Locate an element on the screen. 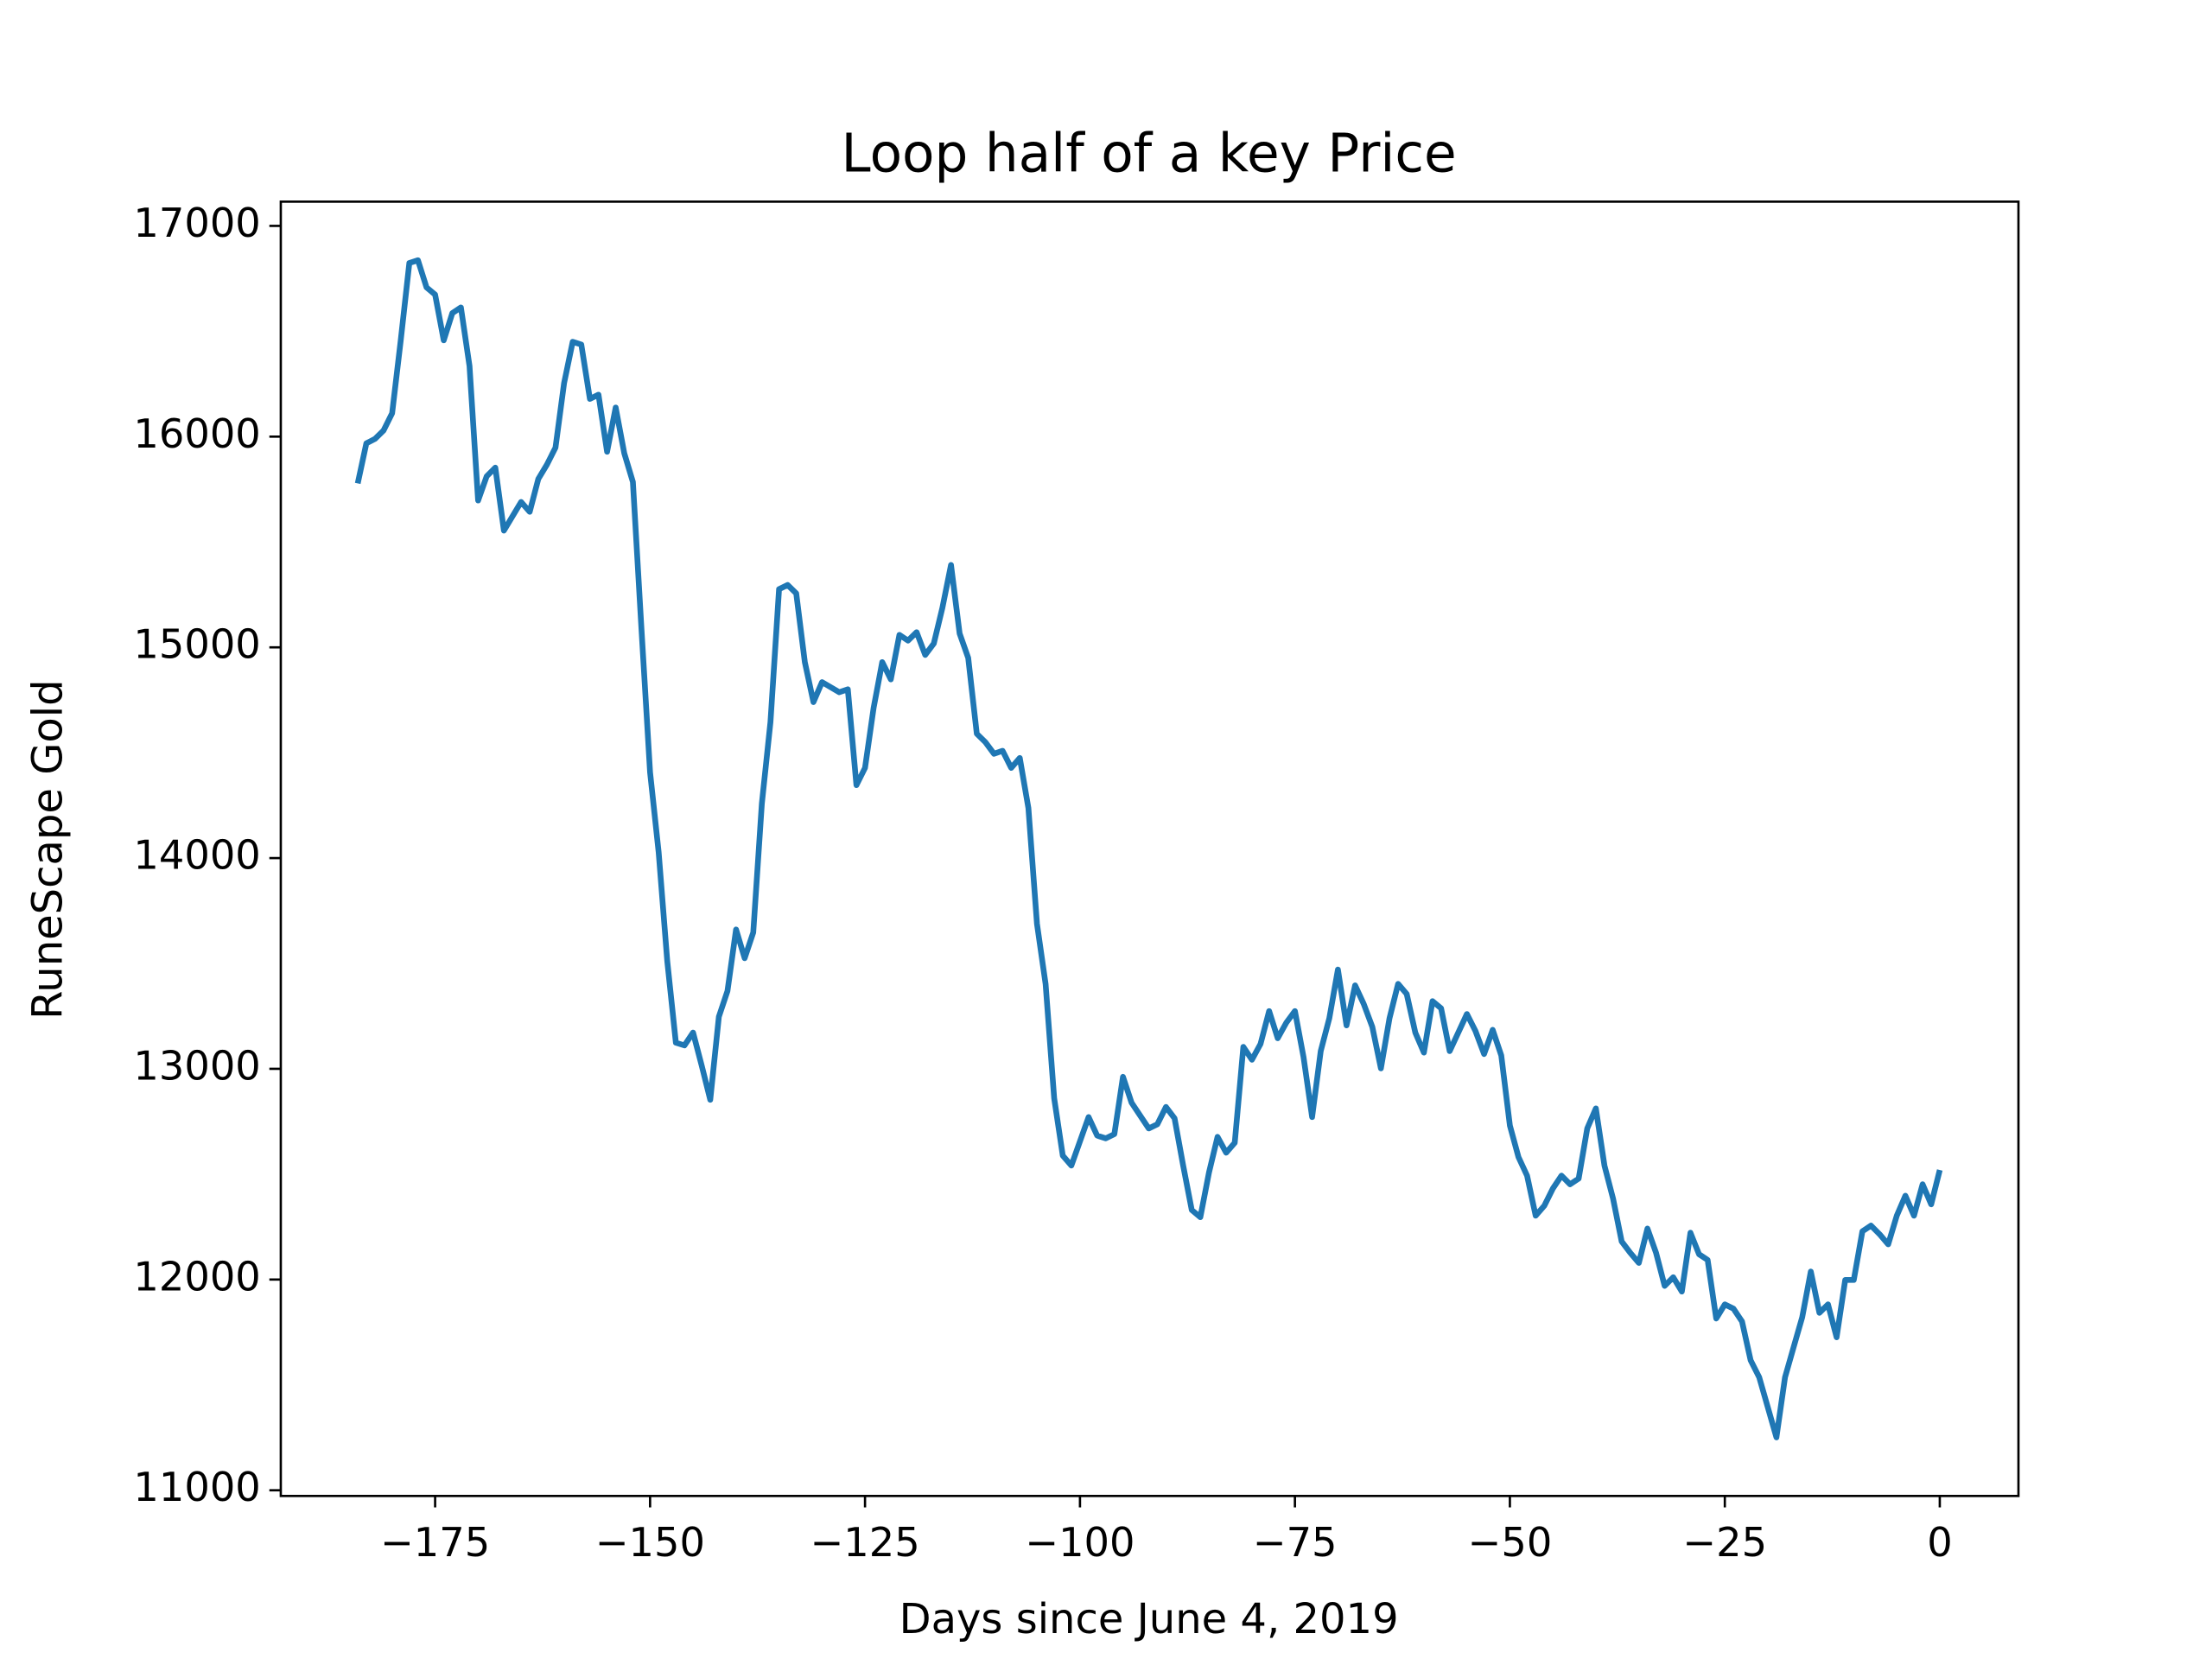  y-tick-label: 14000 is located at coordinates (196, 855).